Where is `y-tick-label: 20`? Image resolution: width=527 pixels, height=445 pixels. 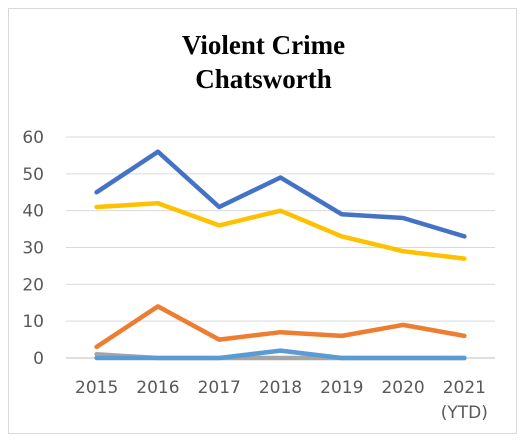
y-tick-label: 20 is located at coordinates (33, 285).